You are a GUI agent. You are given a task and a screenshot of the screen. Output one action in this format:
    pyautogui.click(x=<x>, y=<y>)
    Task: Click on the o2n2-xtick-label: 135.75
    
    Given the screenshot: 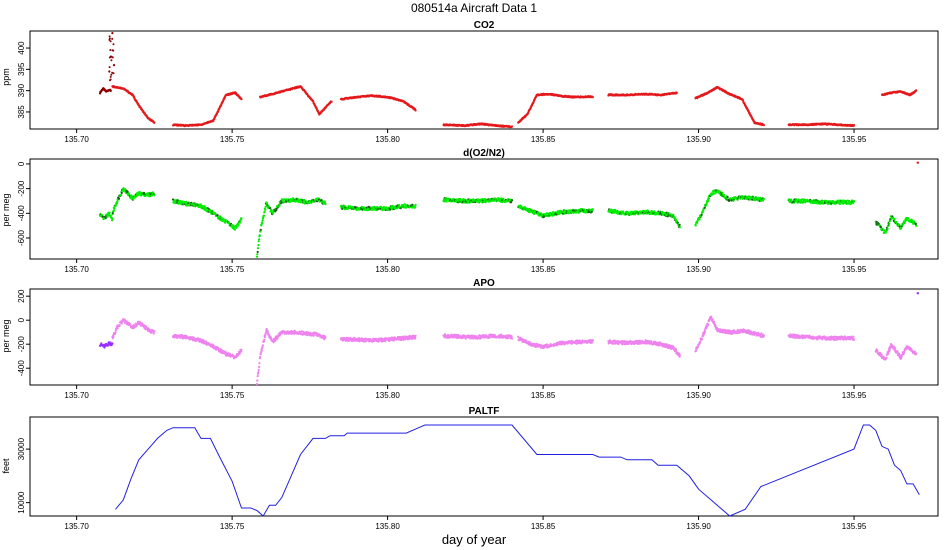 What is the action you would take?
    pyautogui.click(x=232, y=269)
    